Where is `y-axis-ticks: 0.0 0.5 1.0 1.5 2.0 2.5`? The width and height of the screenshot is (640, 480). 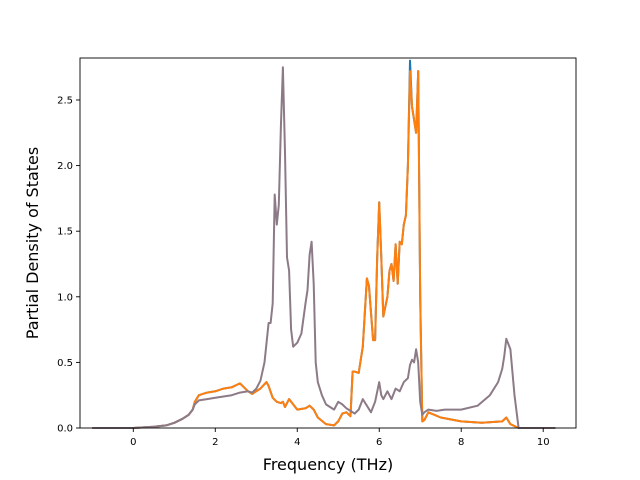
y-axis-ticks: 0.0 0.5 1.0 1.5 2.0 2.5 is located at coordinates (68, 265).